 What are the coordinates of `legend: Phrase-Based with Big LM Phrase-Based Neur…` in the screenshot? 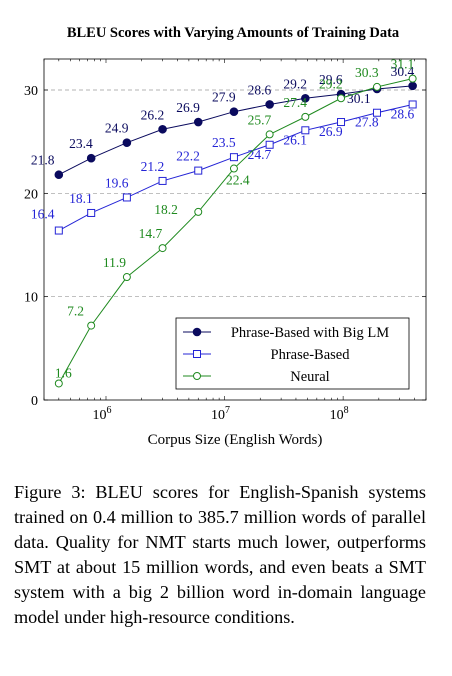 It's located at (292, 353).